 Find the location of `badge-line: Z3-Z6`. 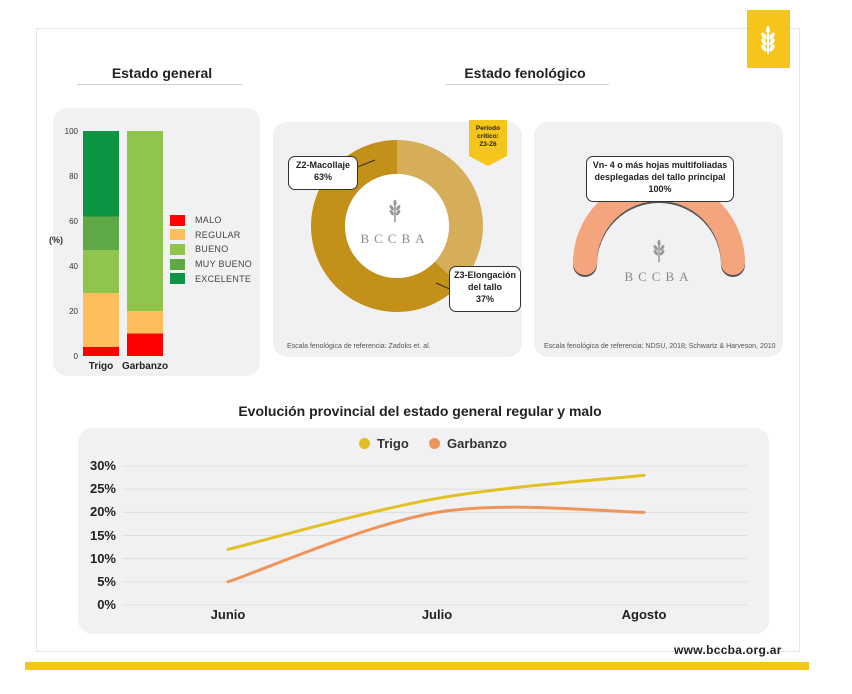

badge-line: Z3-Z6 is located at coordinates (488, 144).